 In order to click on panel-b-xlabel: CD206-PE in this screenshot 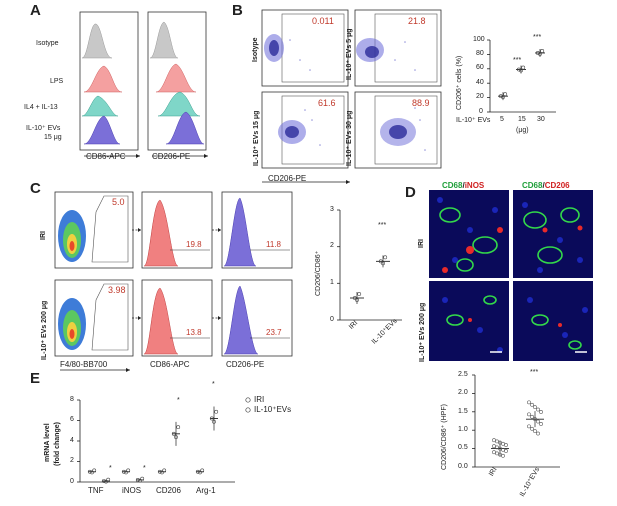, I will do `click(287, 178)`.